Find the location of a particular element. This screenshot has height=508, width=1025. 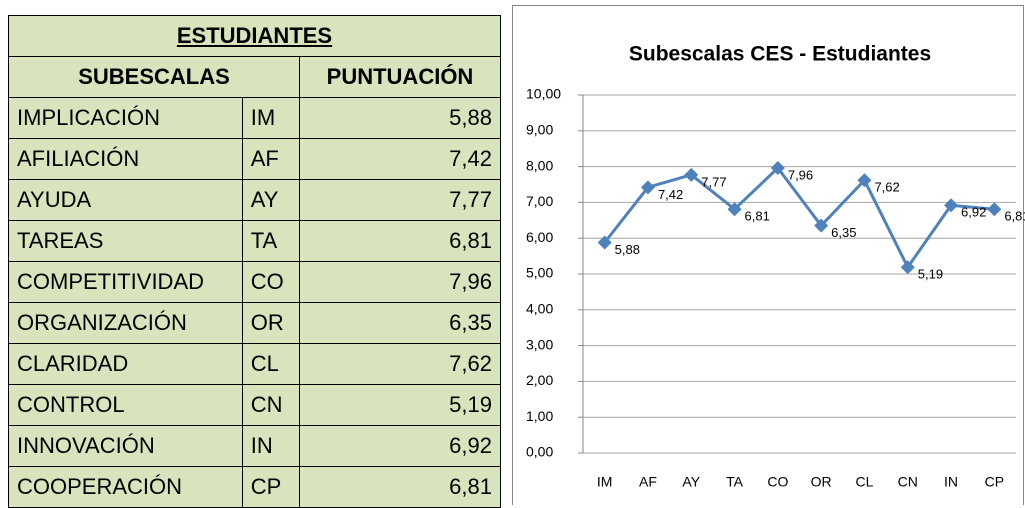

subscale-code: CP is located at coordinates (271, 487).